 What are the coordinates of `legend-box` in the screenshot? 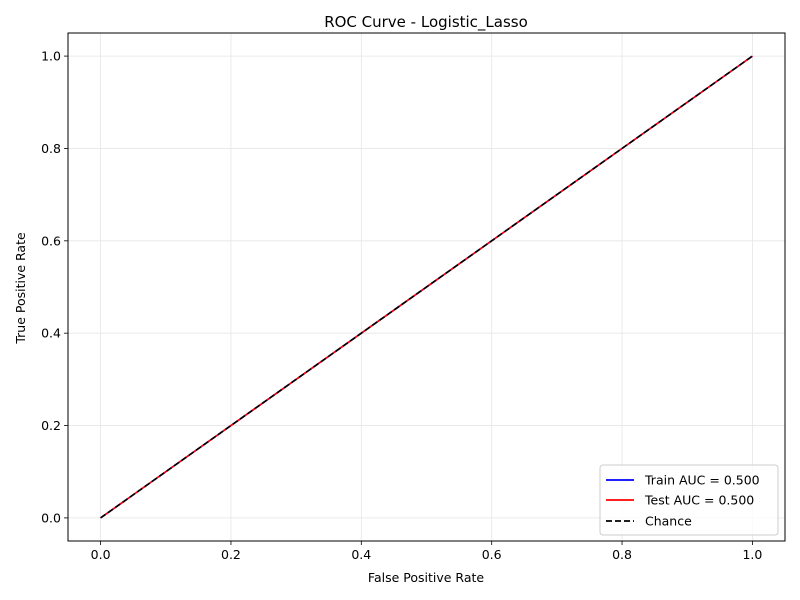 It's located at (689, 500).